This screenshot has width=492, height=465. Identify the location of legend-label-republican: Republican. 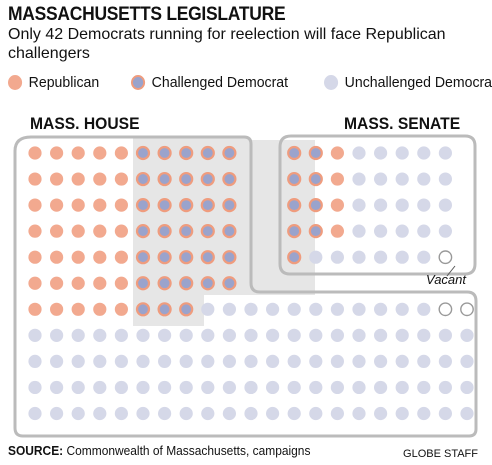
(64, 82).